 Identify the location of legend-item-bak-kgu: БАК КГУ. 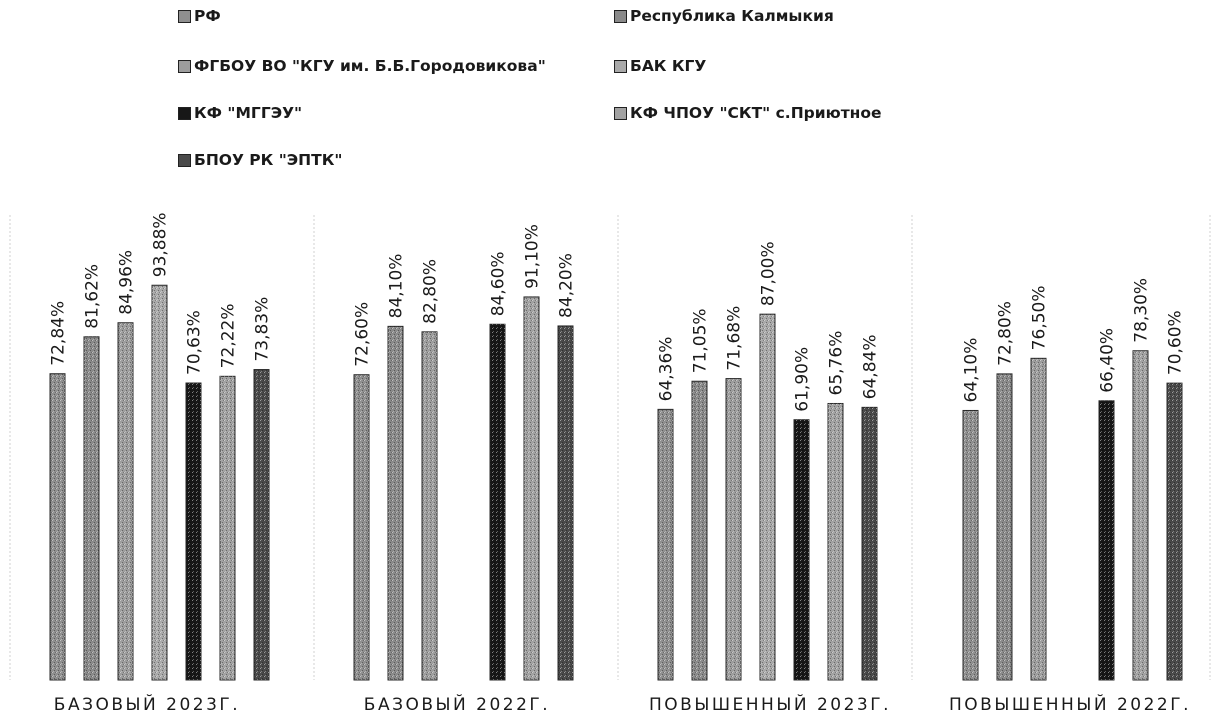
(660, 66).